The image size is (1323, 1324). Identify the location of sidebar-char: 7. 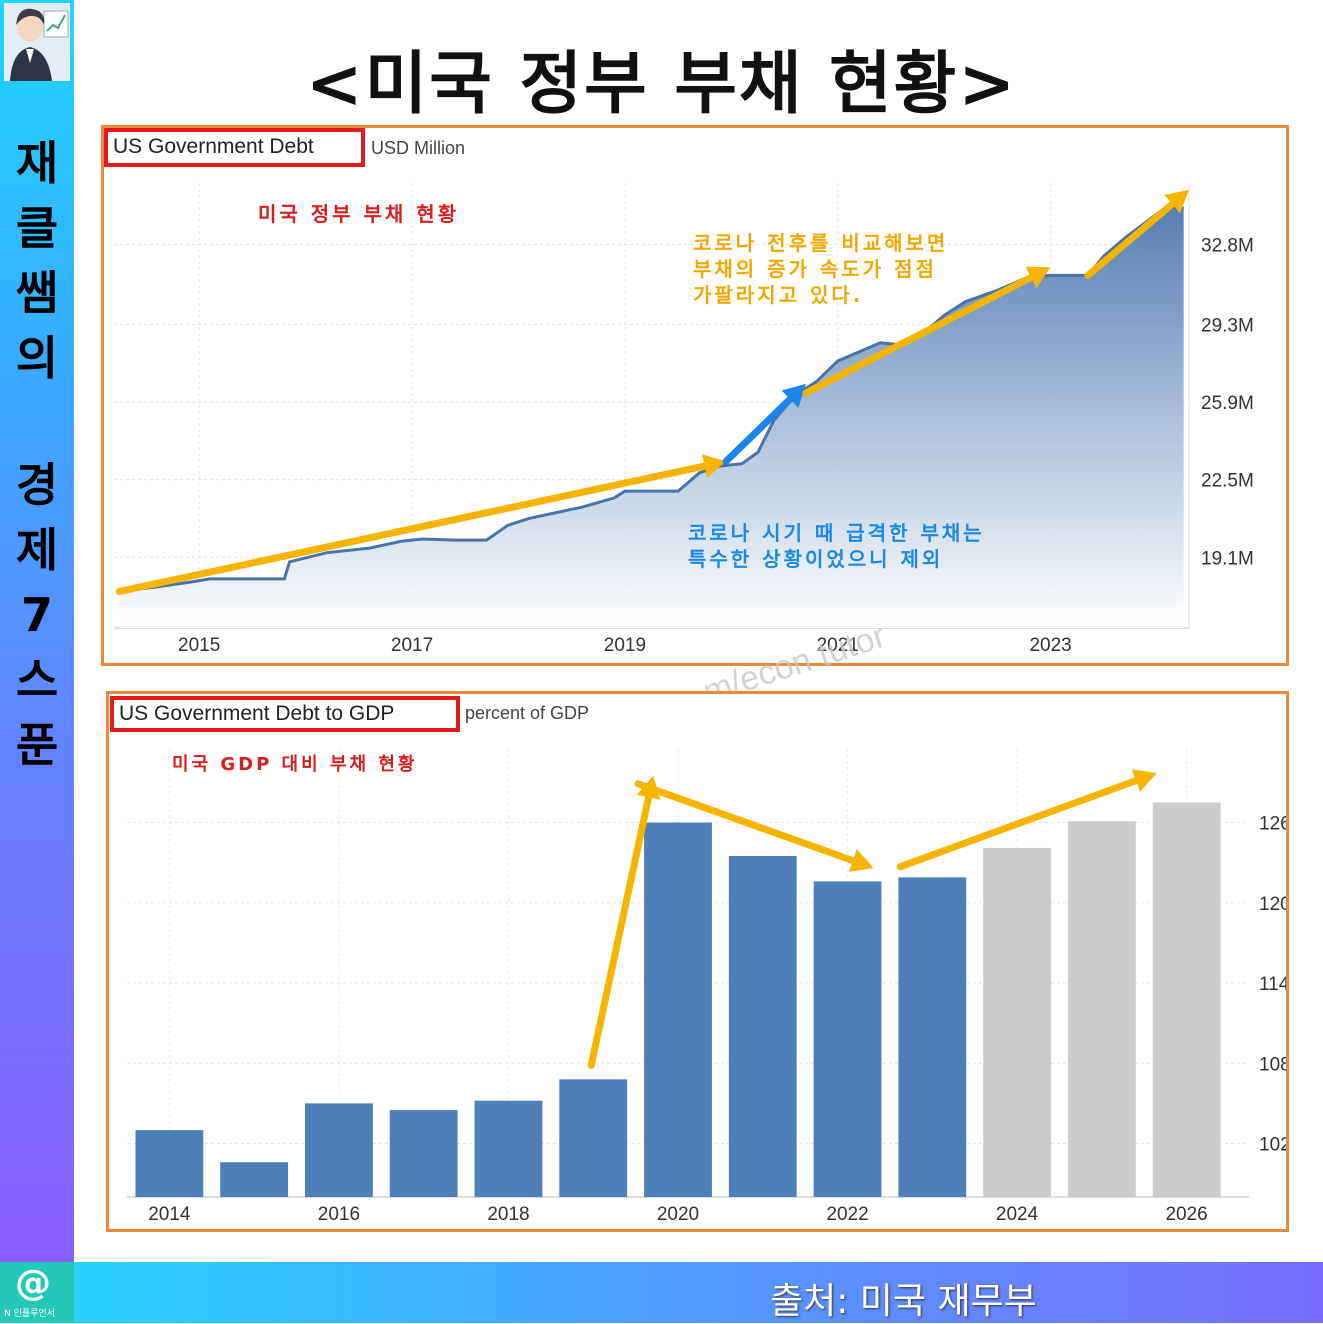
(36, 615).